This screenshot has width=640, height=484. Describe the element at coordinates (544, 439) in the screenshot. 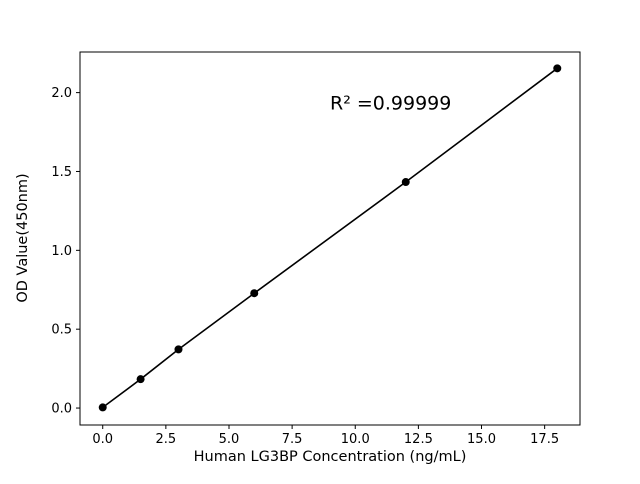

I see `x-tick-label: 17.5` at that location.